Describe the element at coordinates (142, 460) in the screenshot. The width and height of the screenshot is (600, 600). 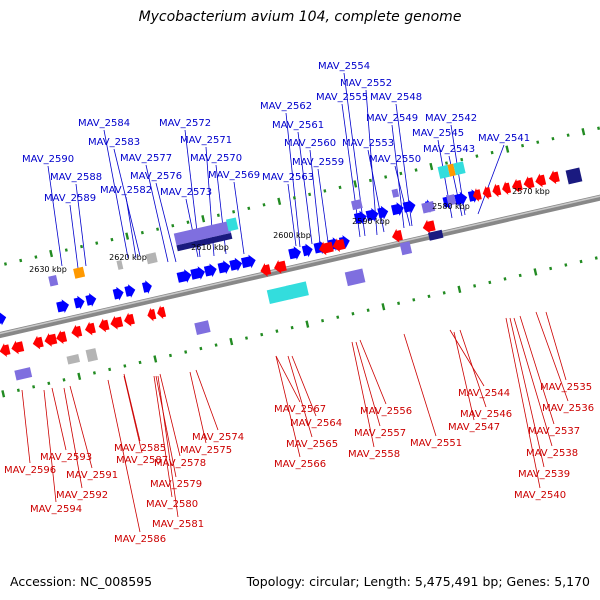
I see `bottom-gene-label: MAV_2587` at that location.